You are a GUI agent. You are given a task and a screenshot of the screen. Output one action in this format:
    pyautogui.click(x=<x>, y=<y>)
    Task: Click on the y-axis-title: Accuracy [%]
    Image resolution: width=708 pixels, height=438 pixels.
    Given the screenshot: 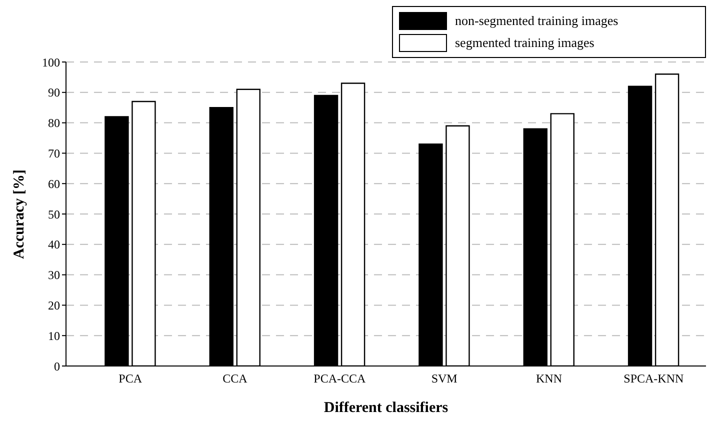 What is the action you would take?
    pyautogui.click(x=19, y=214)
    